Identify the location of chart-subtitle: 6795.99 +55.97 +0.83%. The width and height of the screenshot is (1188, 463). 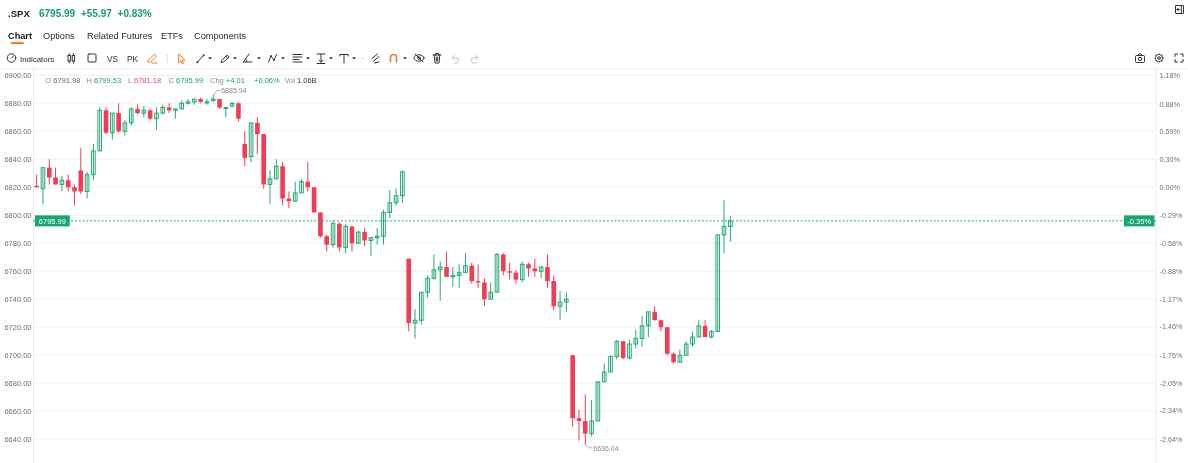
(95, 12).